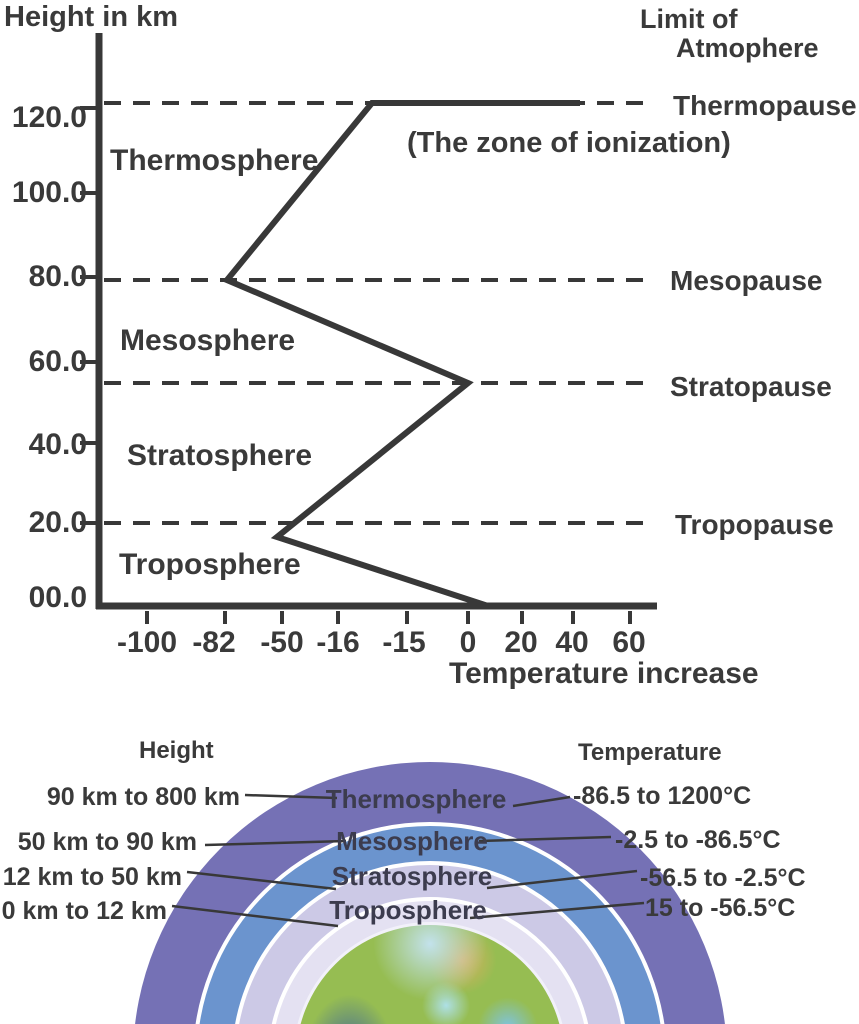 This screenshot has width=859, height=1024. Describe the element at coordinates (88, 315) in the screenshot. I see `y-axis-ticks` at that location.